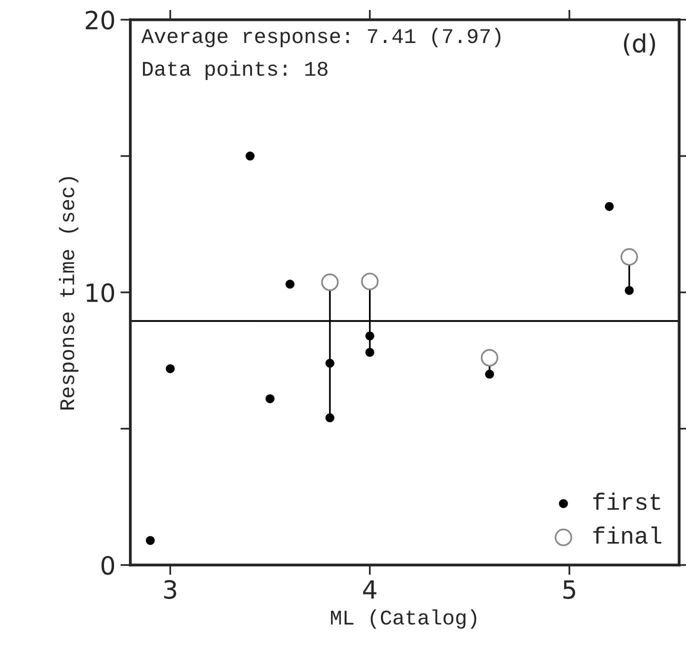 This screenshot has height=657, width=686. I want to click on y-axis-title: Response time (sec), so click(68, 293).